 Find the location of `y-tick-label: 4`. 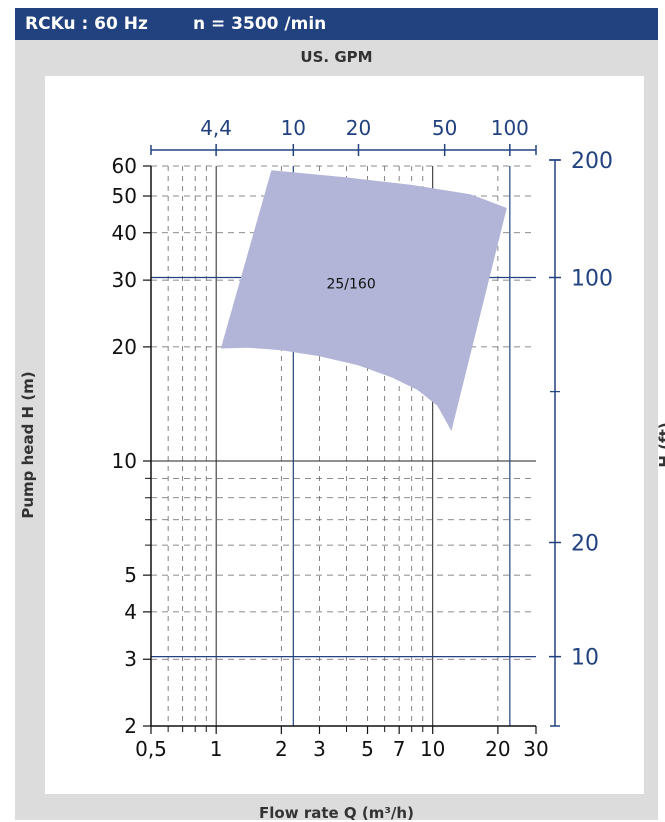

y-tick-label: 4 is located at coordinates (130, 612).